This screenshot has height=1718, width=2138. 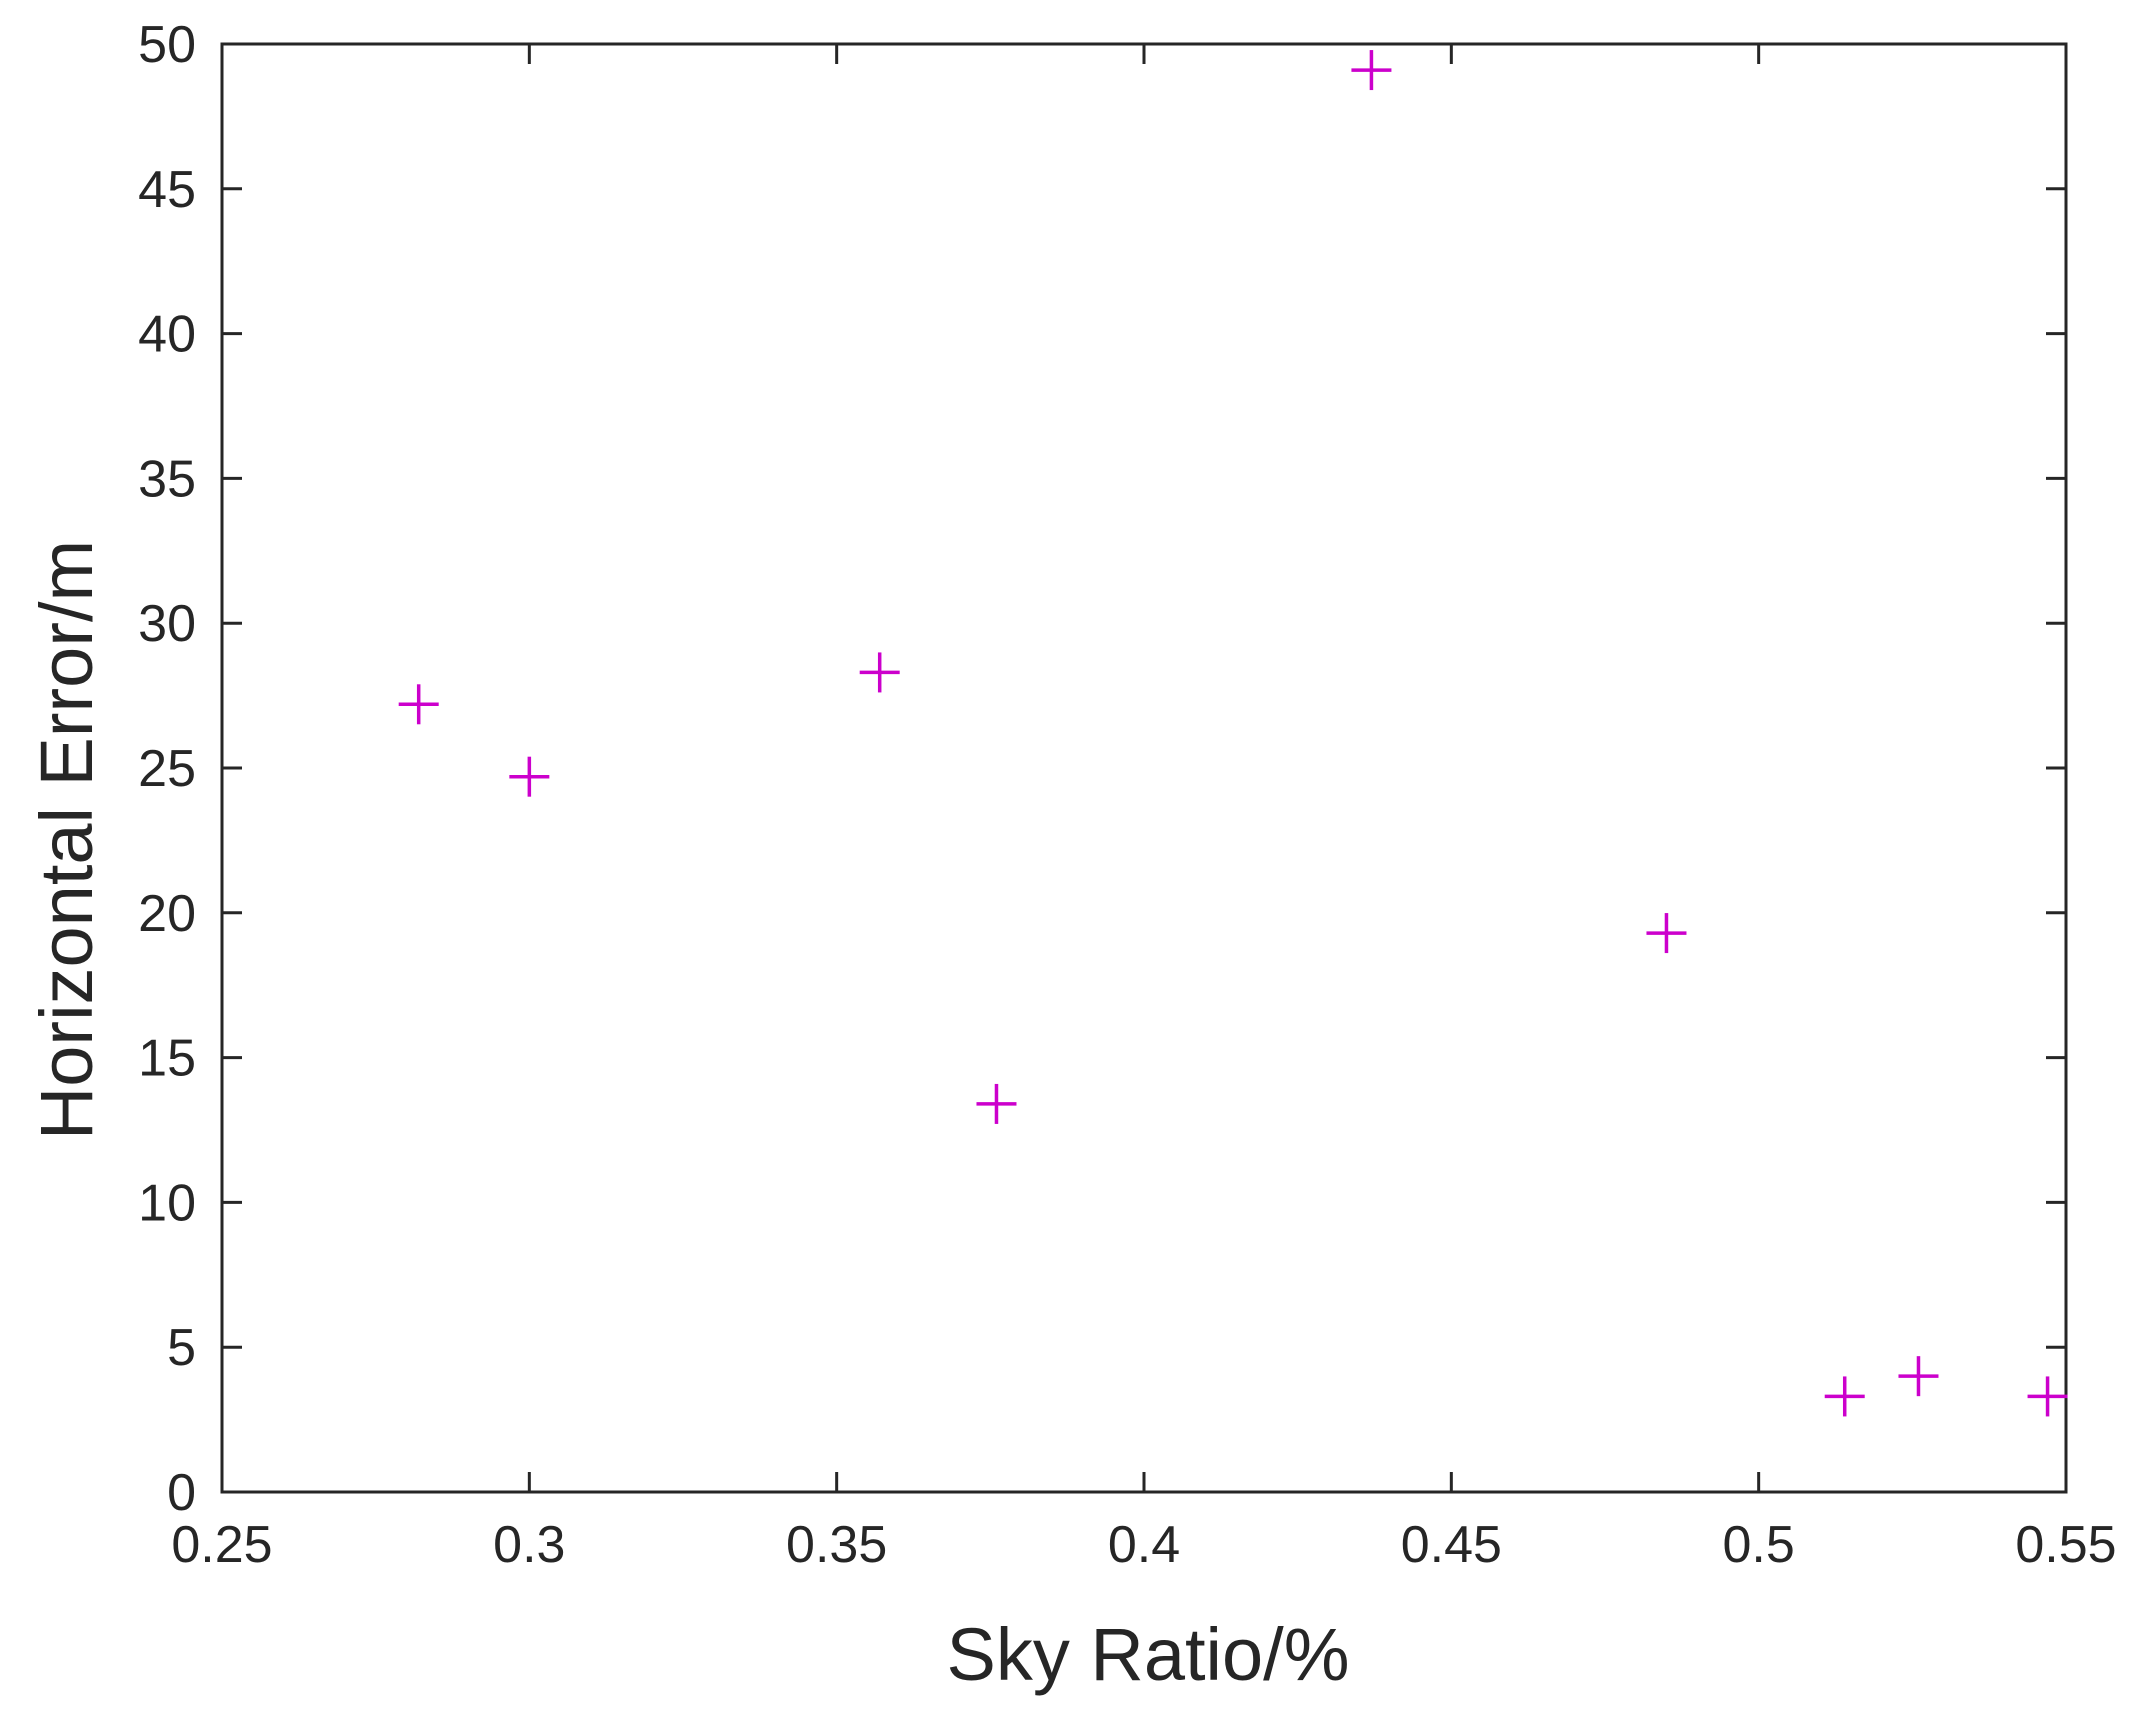 I want to click on y-tick-label: 45, so click(x=167, y=190).